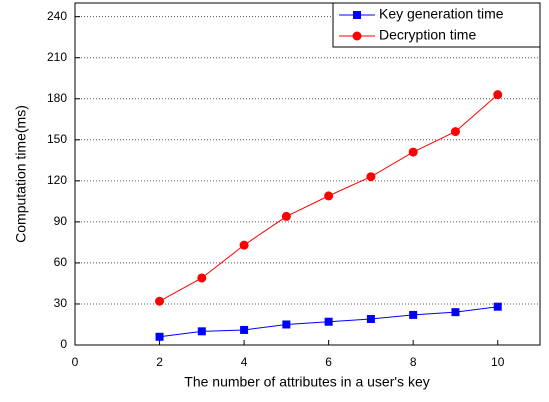 Image resolution: width=549 pixels, height=402 pixels. I want to click on y-tick-label: 210, so click(57, 57).